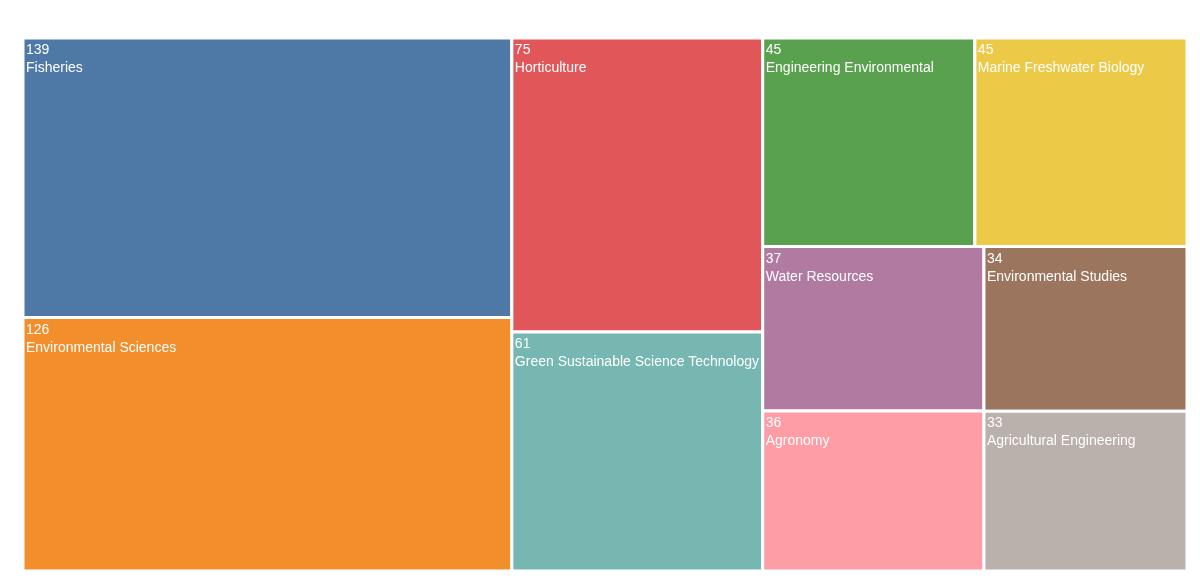  I want to click on category-label: Environmental Sciences, so click(101, 346).